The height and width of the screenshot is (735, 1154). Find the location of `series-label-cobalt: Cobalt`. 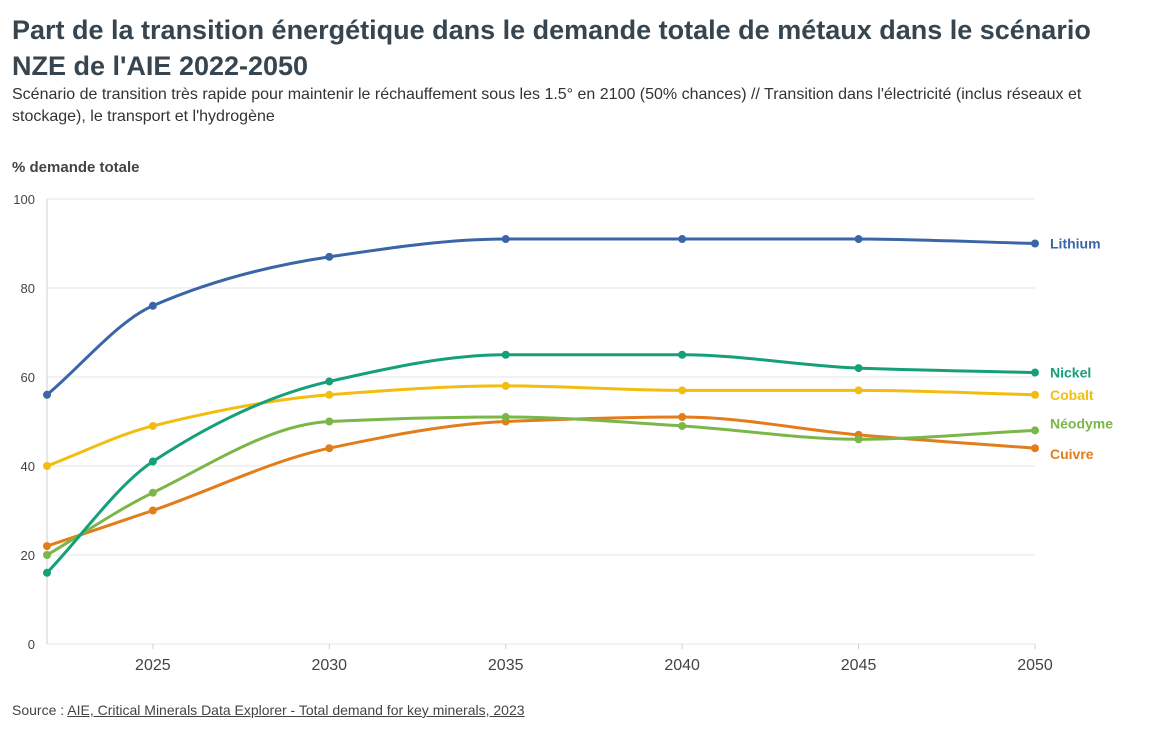

series-label-cobalt: Cobalt is located at coordinates (1072, 395).